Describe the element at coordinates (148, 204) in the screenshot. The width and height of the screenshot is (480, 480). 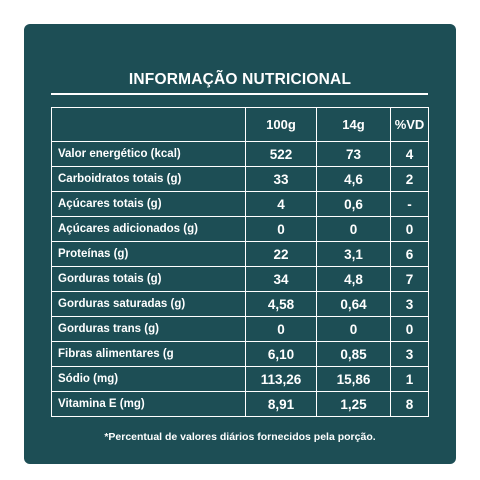
I see `nutrient-label-cell: Açúcares totais (g)` at that location.